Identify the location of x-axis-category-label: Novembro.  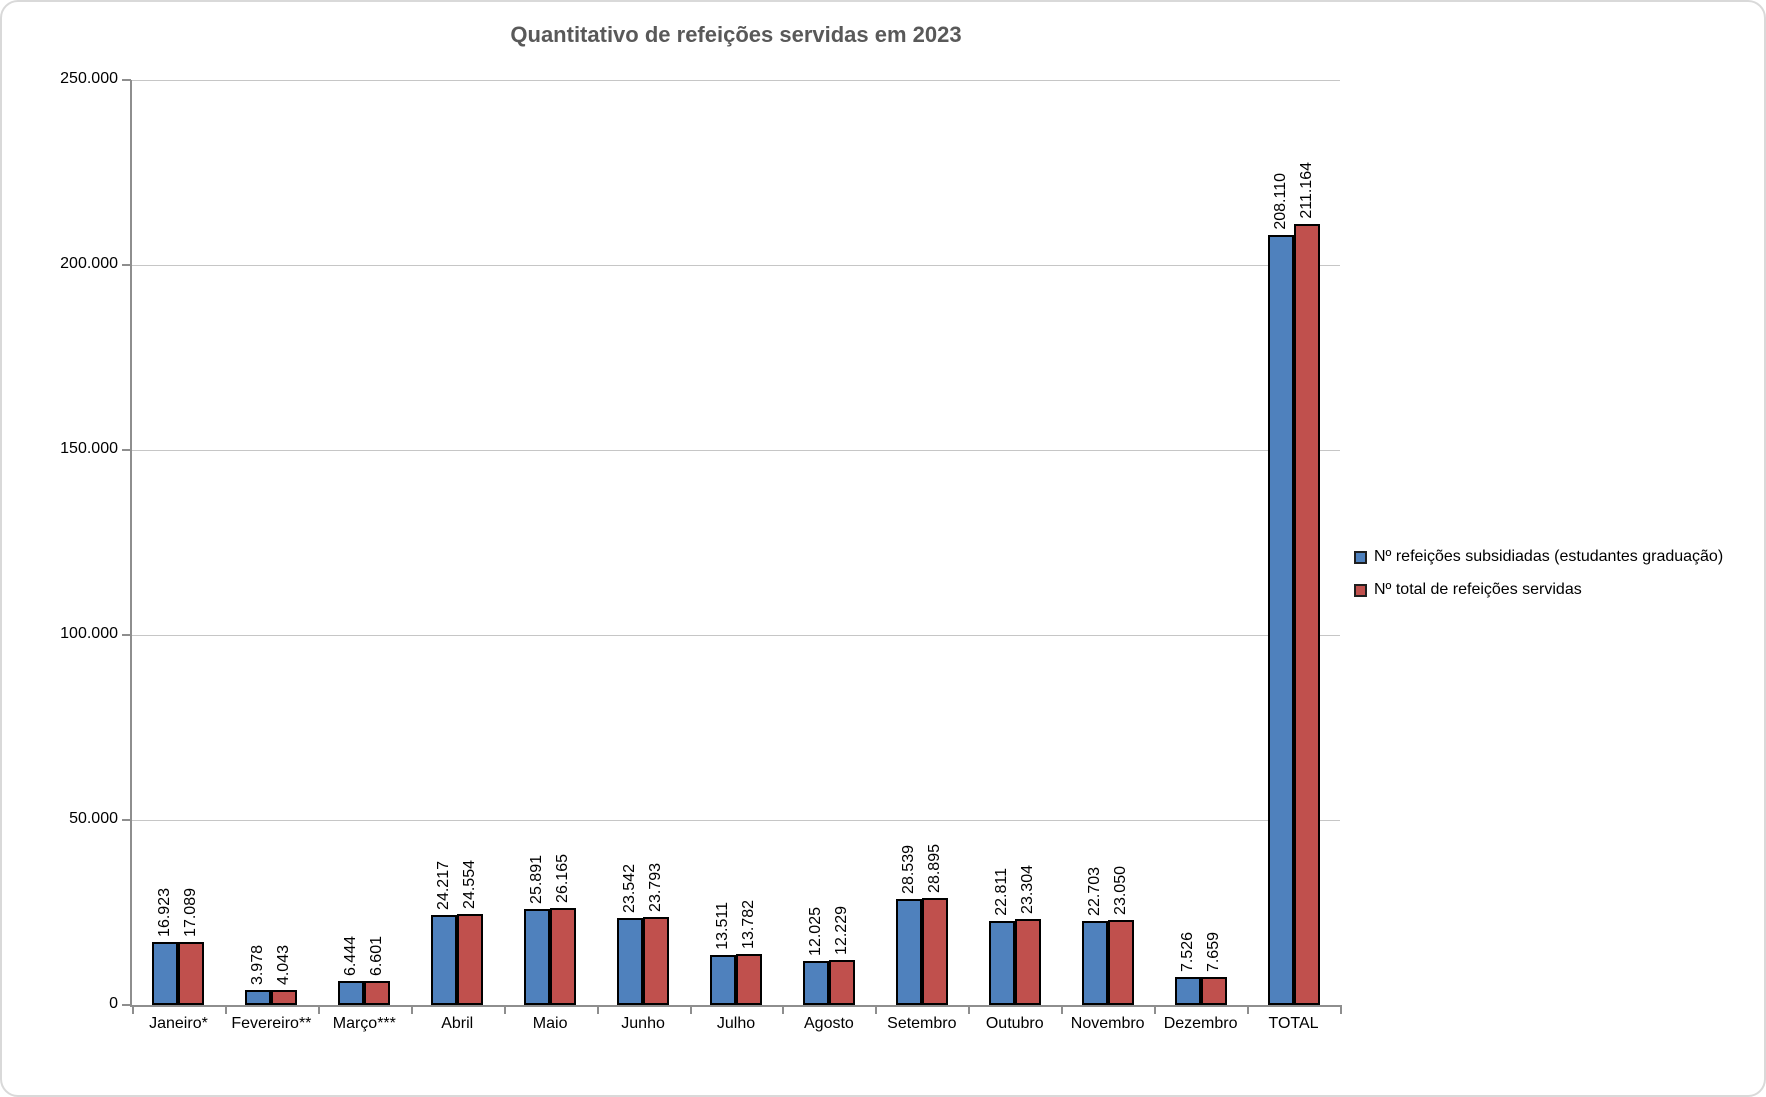
(1107, 1023).